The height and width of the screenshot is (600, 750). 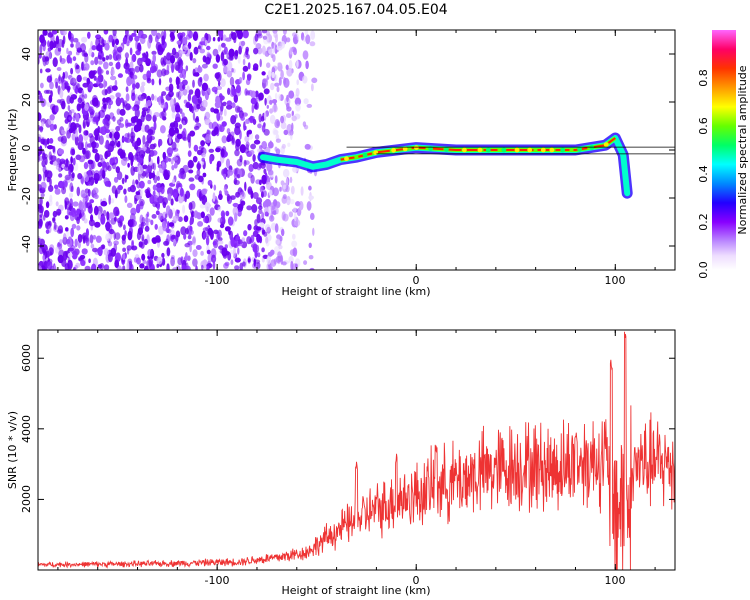 I want to click on colorbar-gradient, so click(x=724, y=150).